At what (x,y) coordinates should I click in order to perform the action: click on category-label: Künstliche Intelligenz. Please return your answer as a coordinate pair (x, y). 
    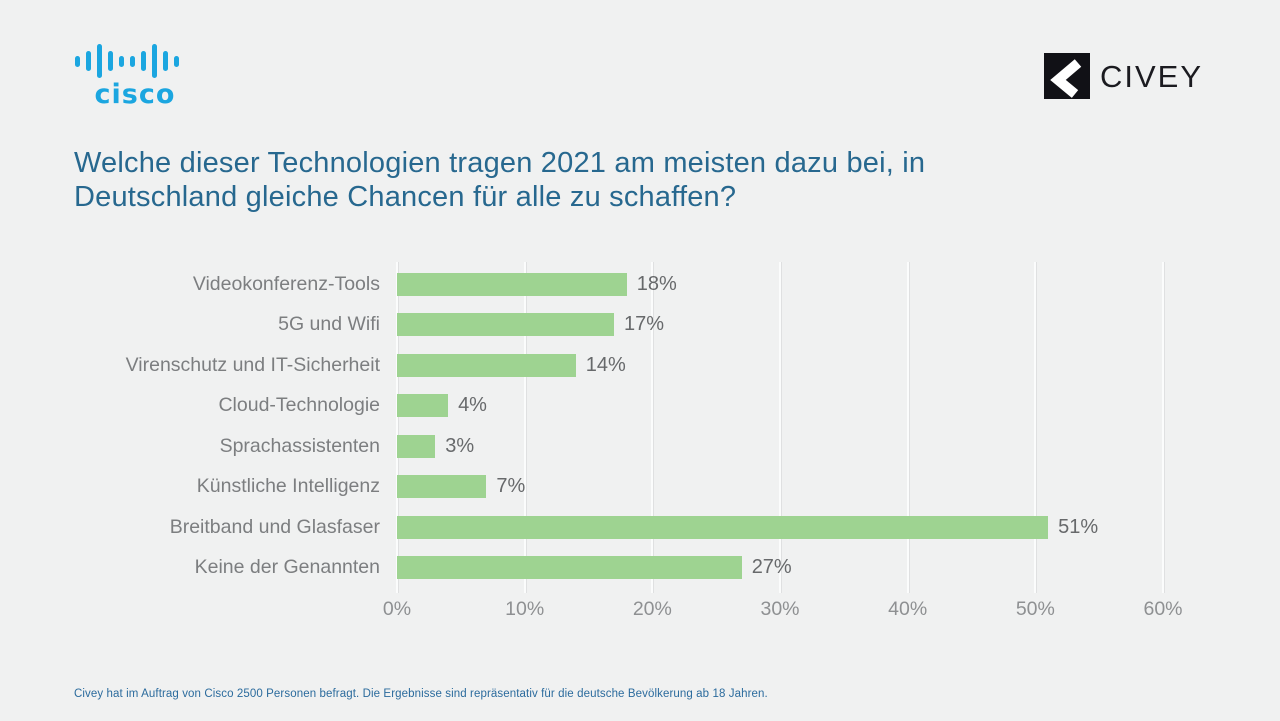
    Looking at the image, I should click on (288, 486).